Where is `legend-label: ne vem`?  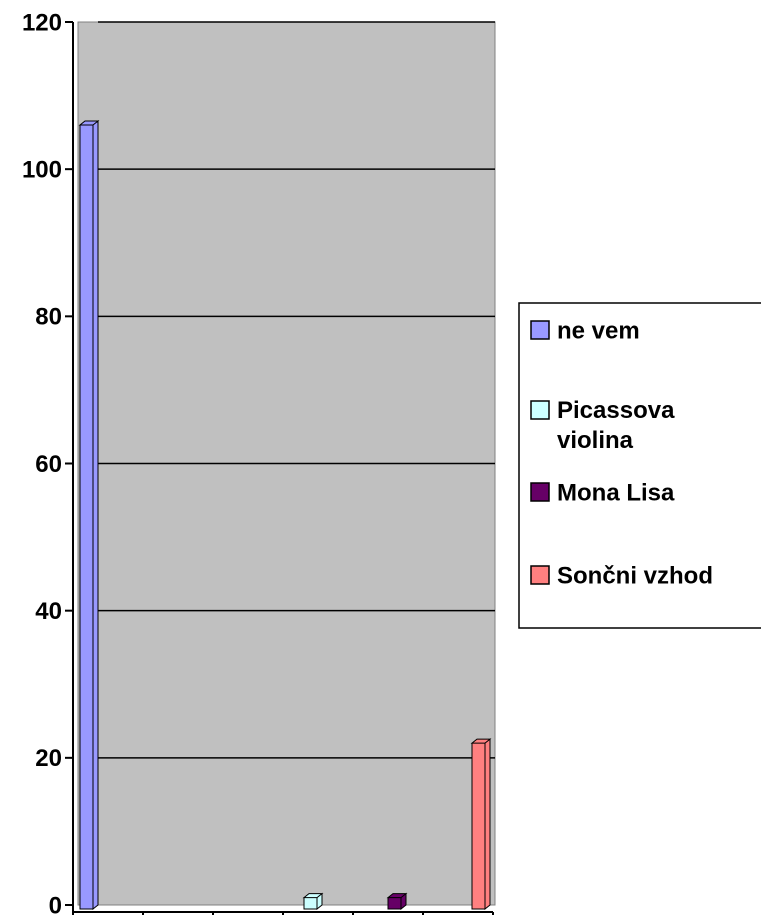
legend-label: ne vem is located at coordinates (598, 330).